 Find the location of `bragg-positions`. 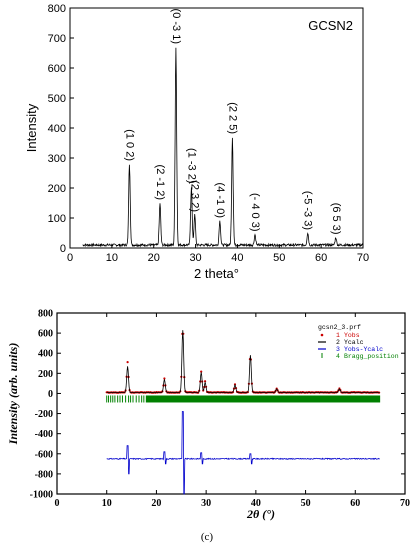

bragg-positions is located at coordinates (243, 399).